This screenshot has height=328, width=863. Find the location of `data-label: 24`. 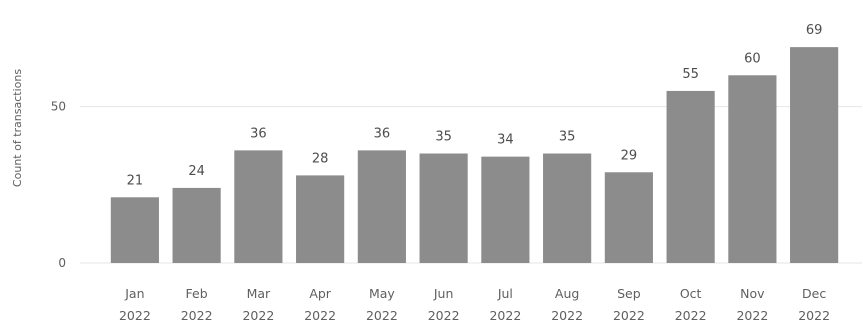

data-label: 24 is located at coordinates (196, 171).